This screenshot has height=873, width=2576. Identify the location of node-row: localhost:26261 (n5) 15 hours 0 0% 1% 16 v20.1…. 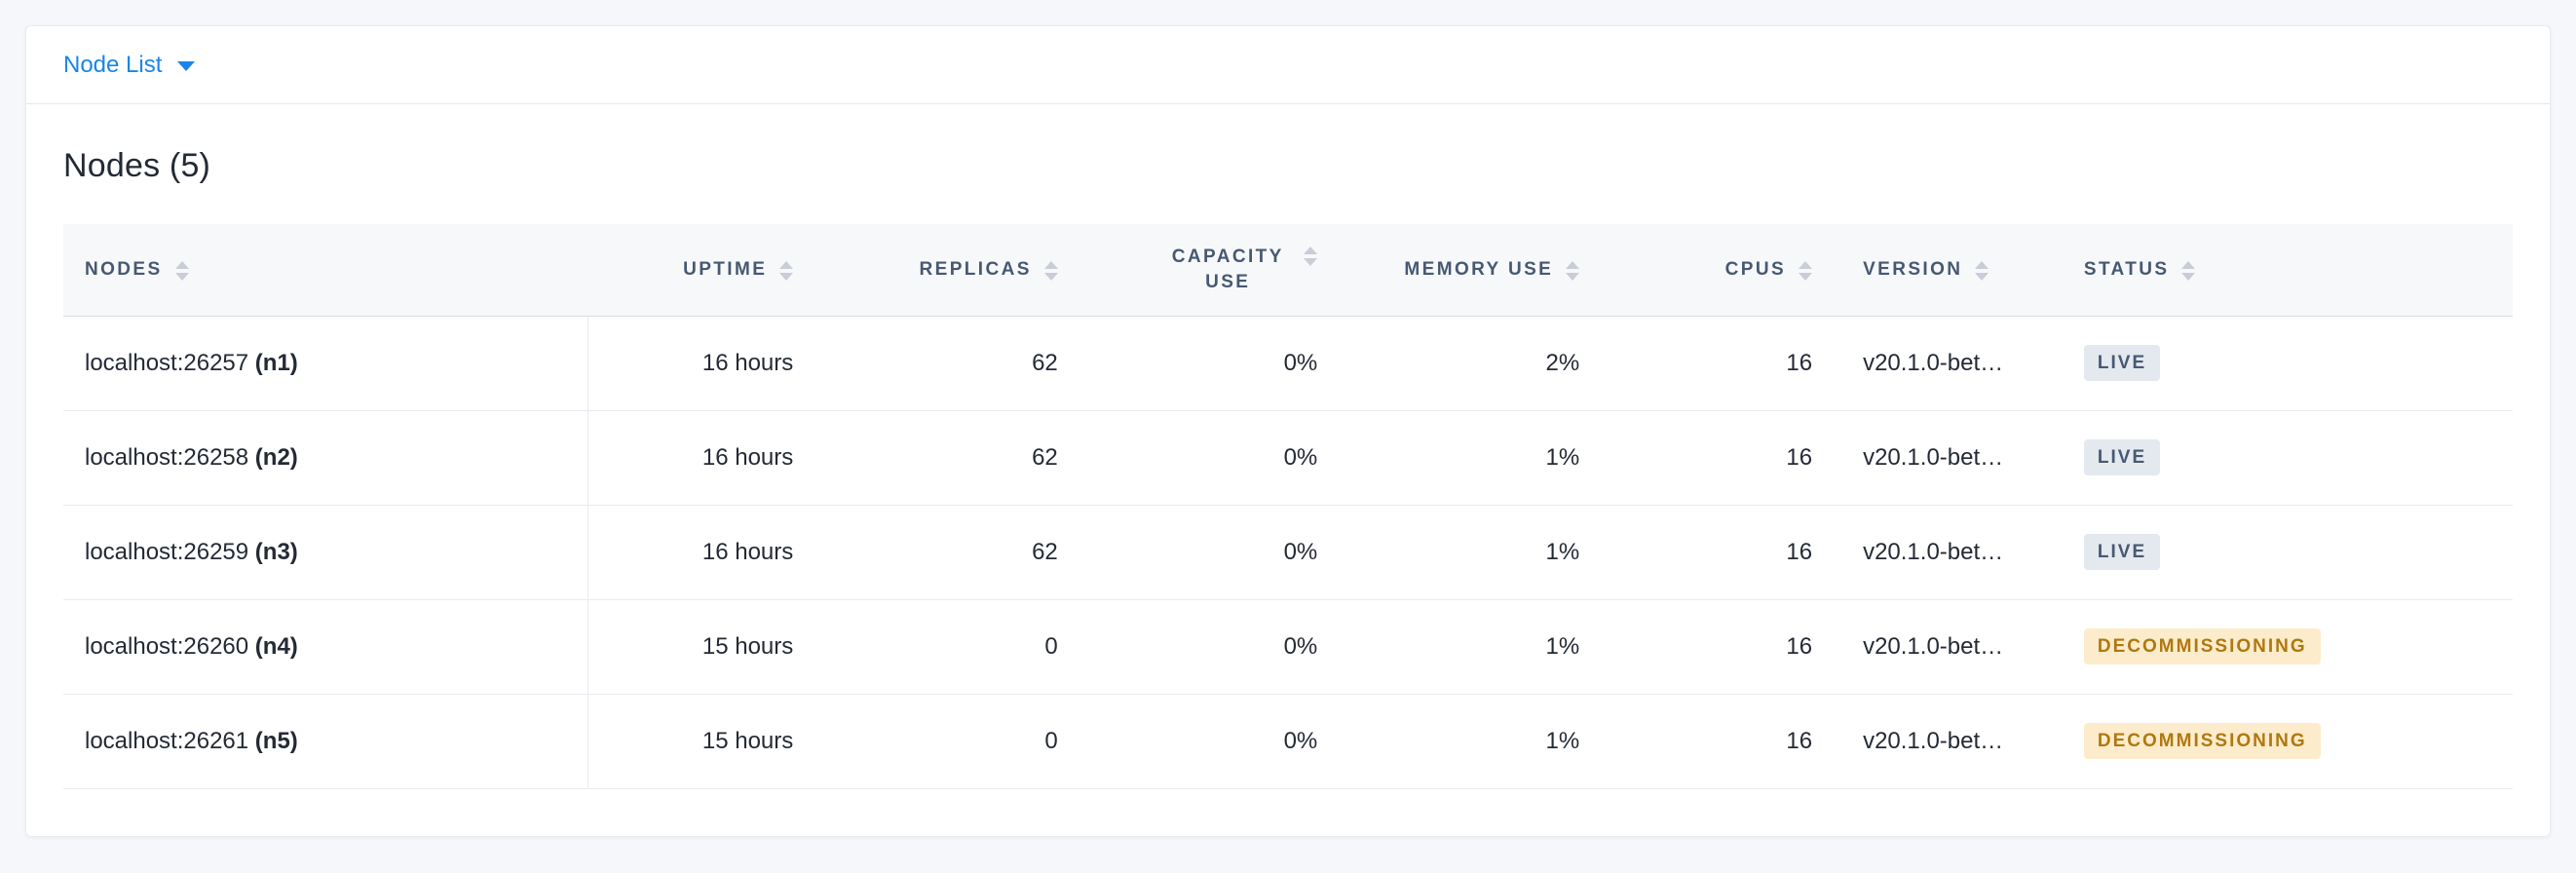
(1288, 741).